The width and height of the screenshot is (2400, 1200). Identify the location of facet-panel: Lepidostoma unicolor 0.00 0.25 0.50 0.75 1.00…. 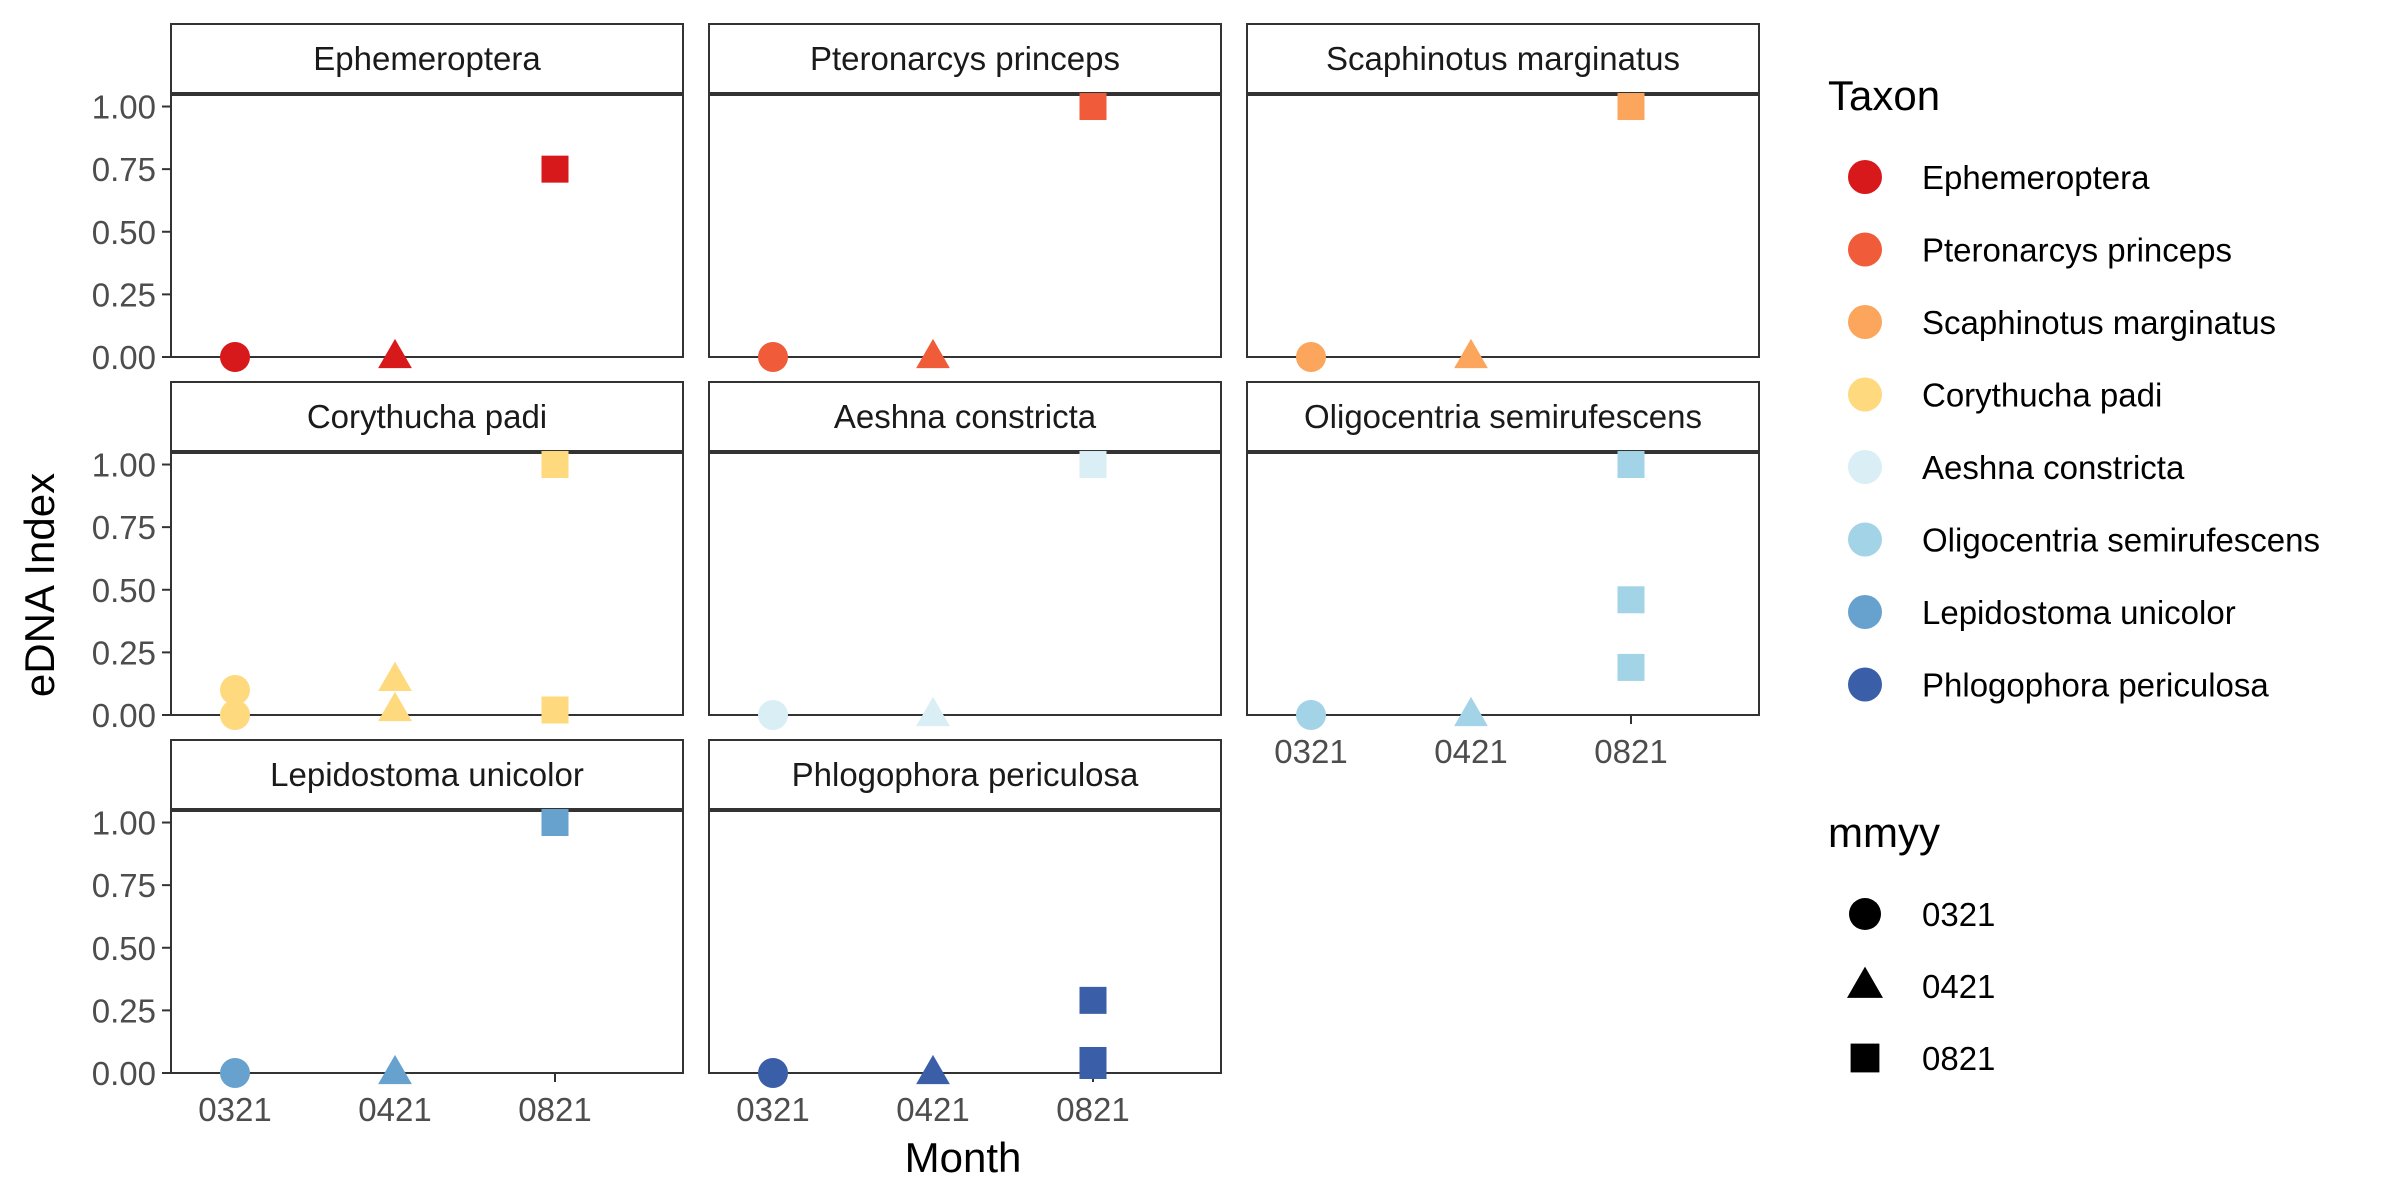
(388, 933).